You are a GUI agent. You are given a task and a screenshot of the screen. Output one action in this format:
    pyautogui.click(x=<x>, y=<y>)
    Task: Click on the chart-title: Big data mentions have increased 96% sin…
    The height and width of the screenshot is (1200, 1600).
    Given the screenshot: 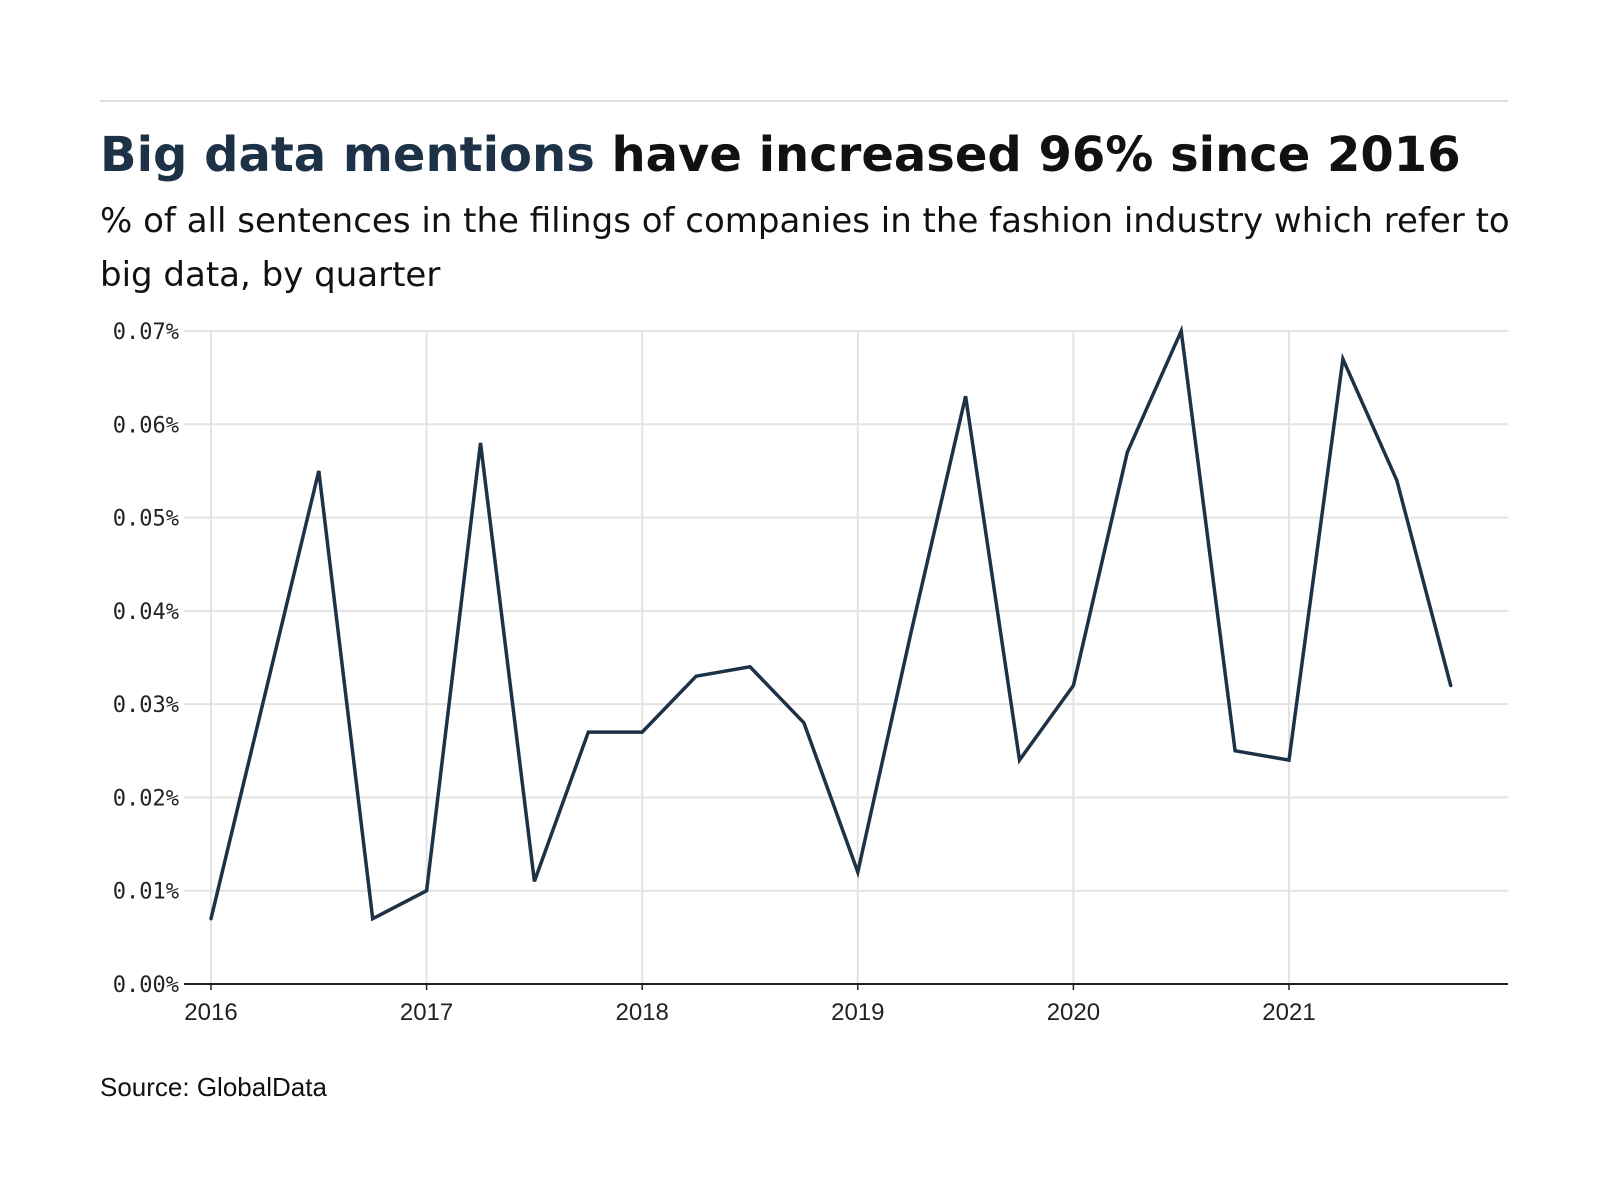 What is the action you would take?
    pyautogui.click(x=810, y=155)
    